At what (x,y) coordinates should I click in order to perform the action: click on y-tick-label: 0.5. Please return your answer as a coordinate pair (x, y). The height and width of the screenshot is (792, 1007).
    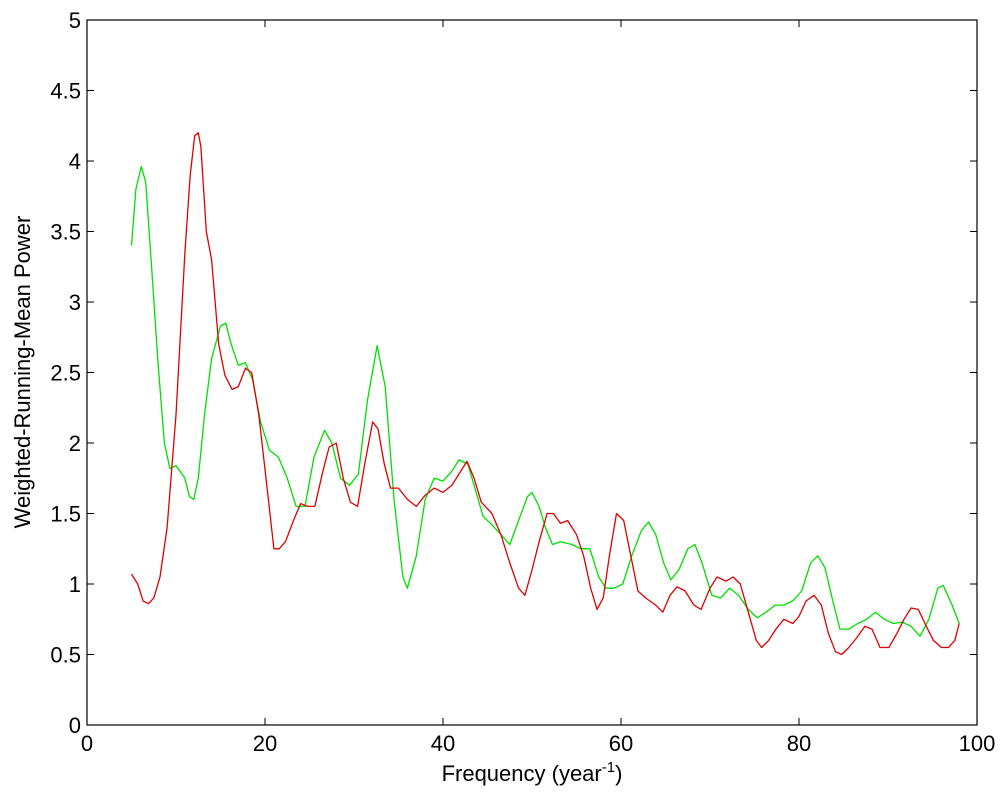
    Looking at the image, I should click on (65, 655).